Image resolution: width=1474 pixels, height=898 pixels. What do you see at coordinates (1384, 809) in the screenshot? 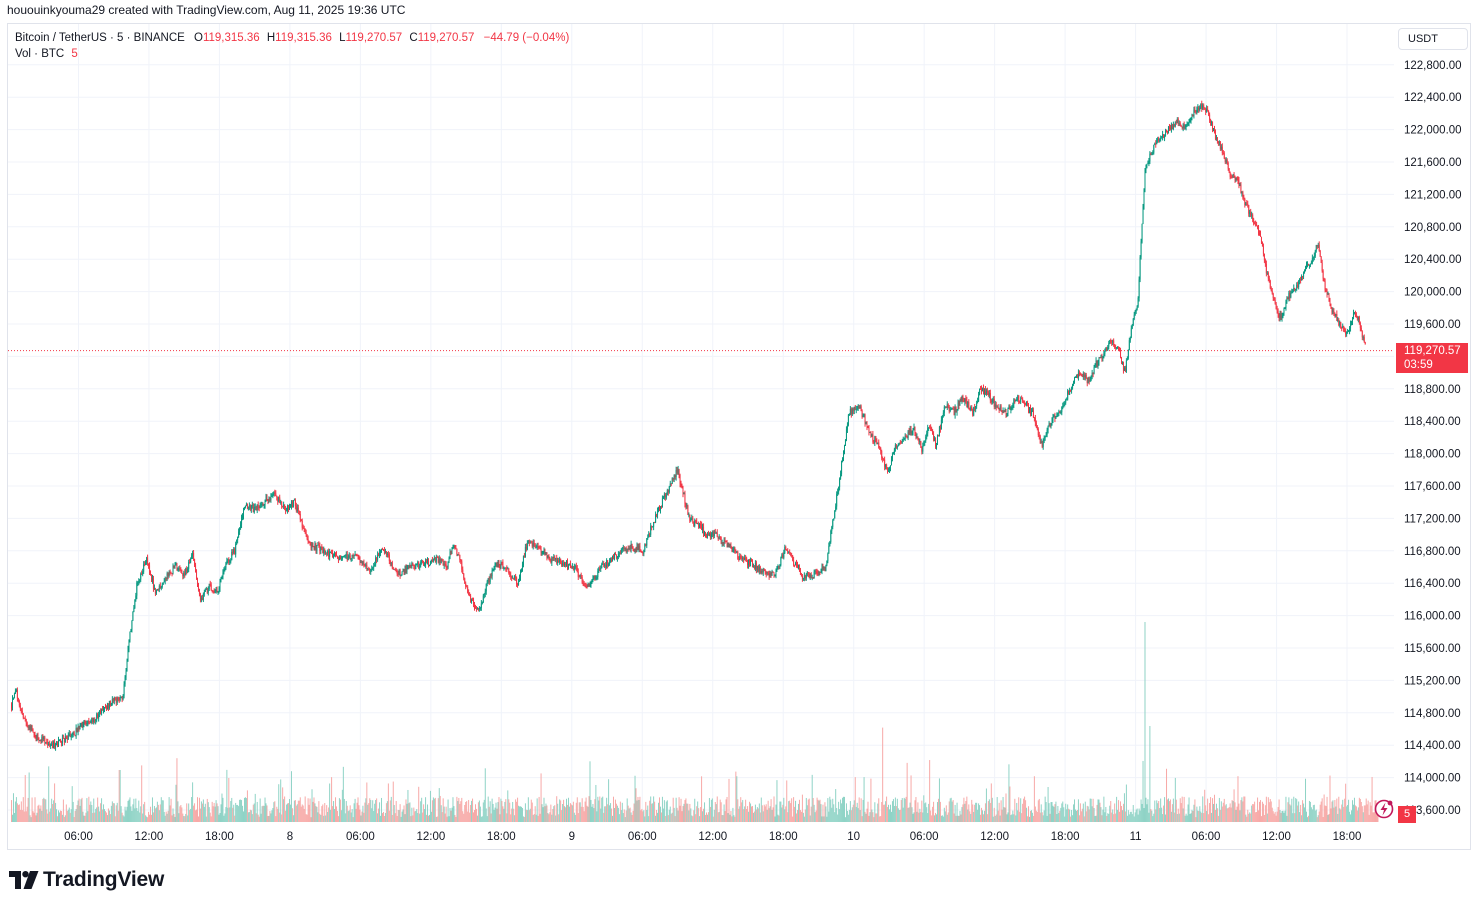
I see `lightning-icon` at bounding box center [1384, 809].